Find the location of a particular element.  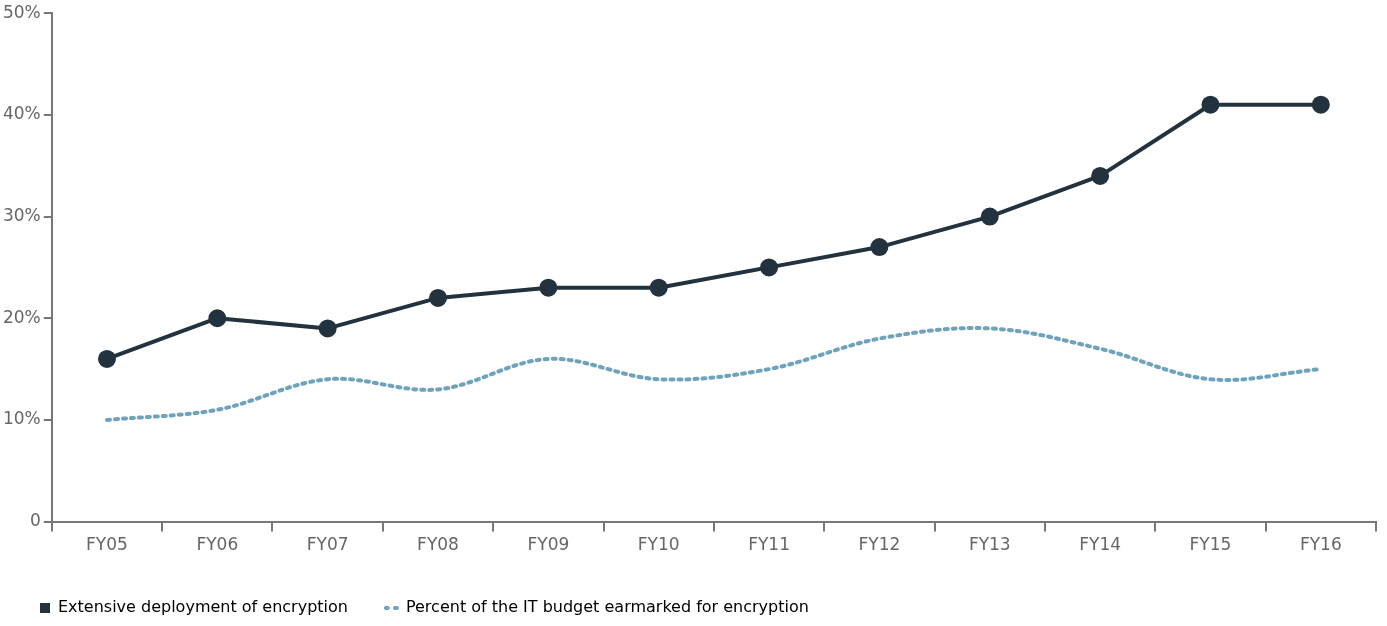

y-tick-label: 50% is located at coordinates (21, 11).